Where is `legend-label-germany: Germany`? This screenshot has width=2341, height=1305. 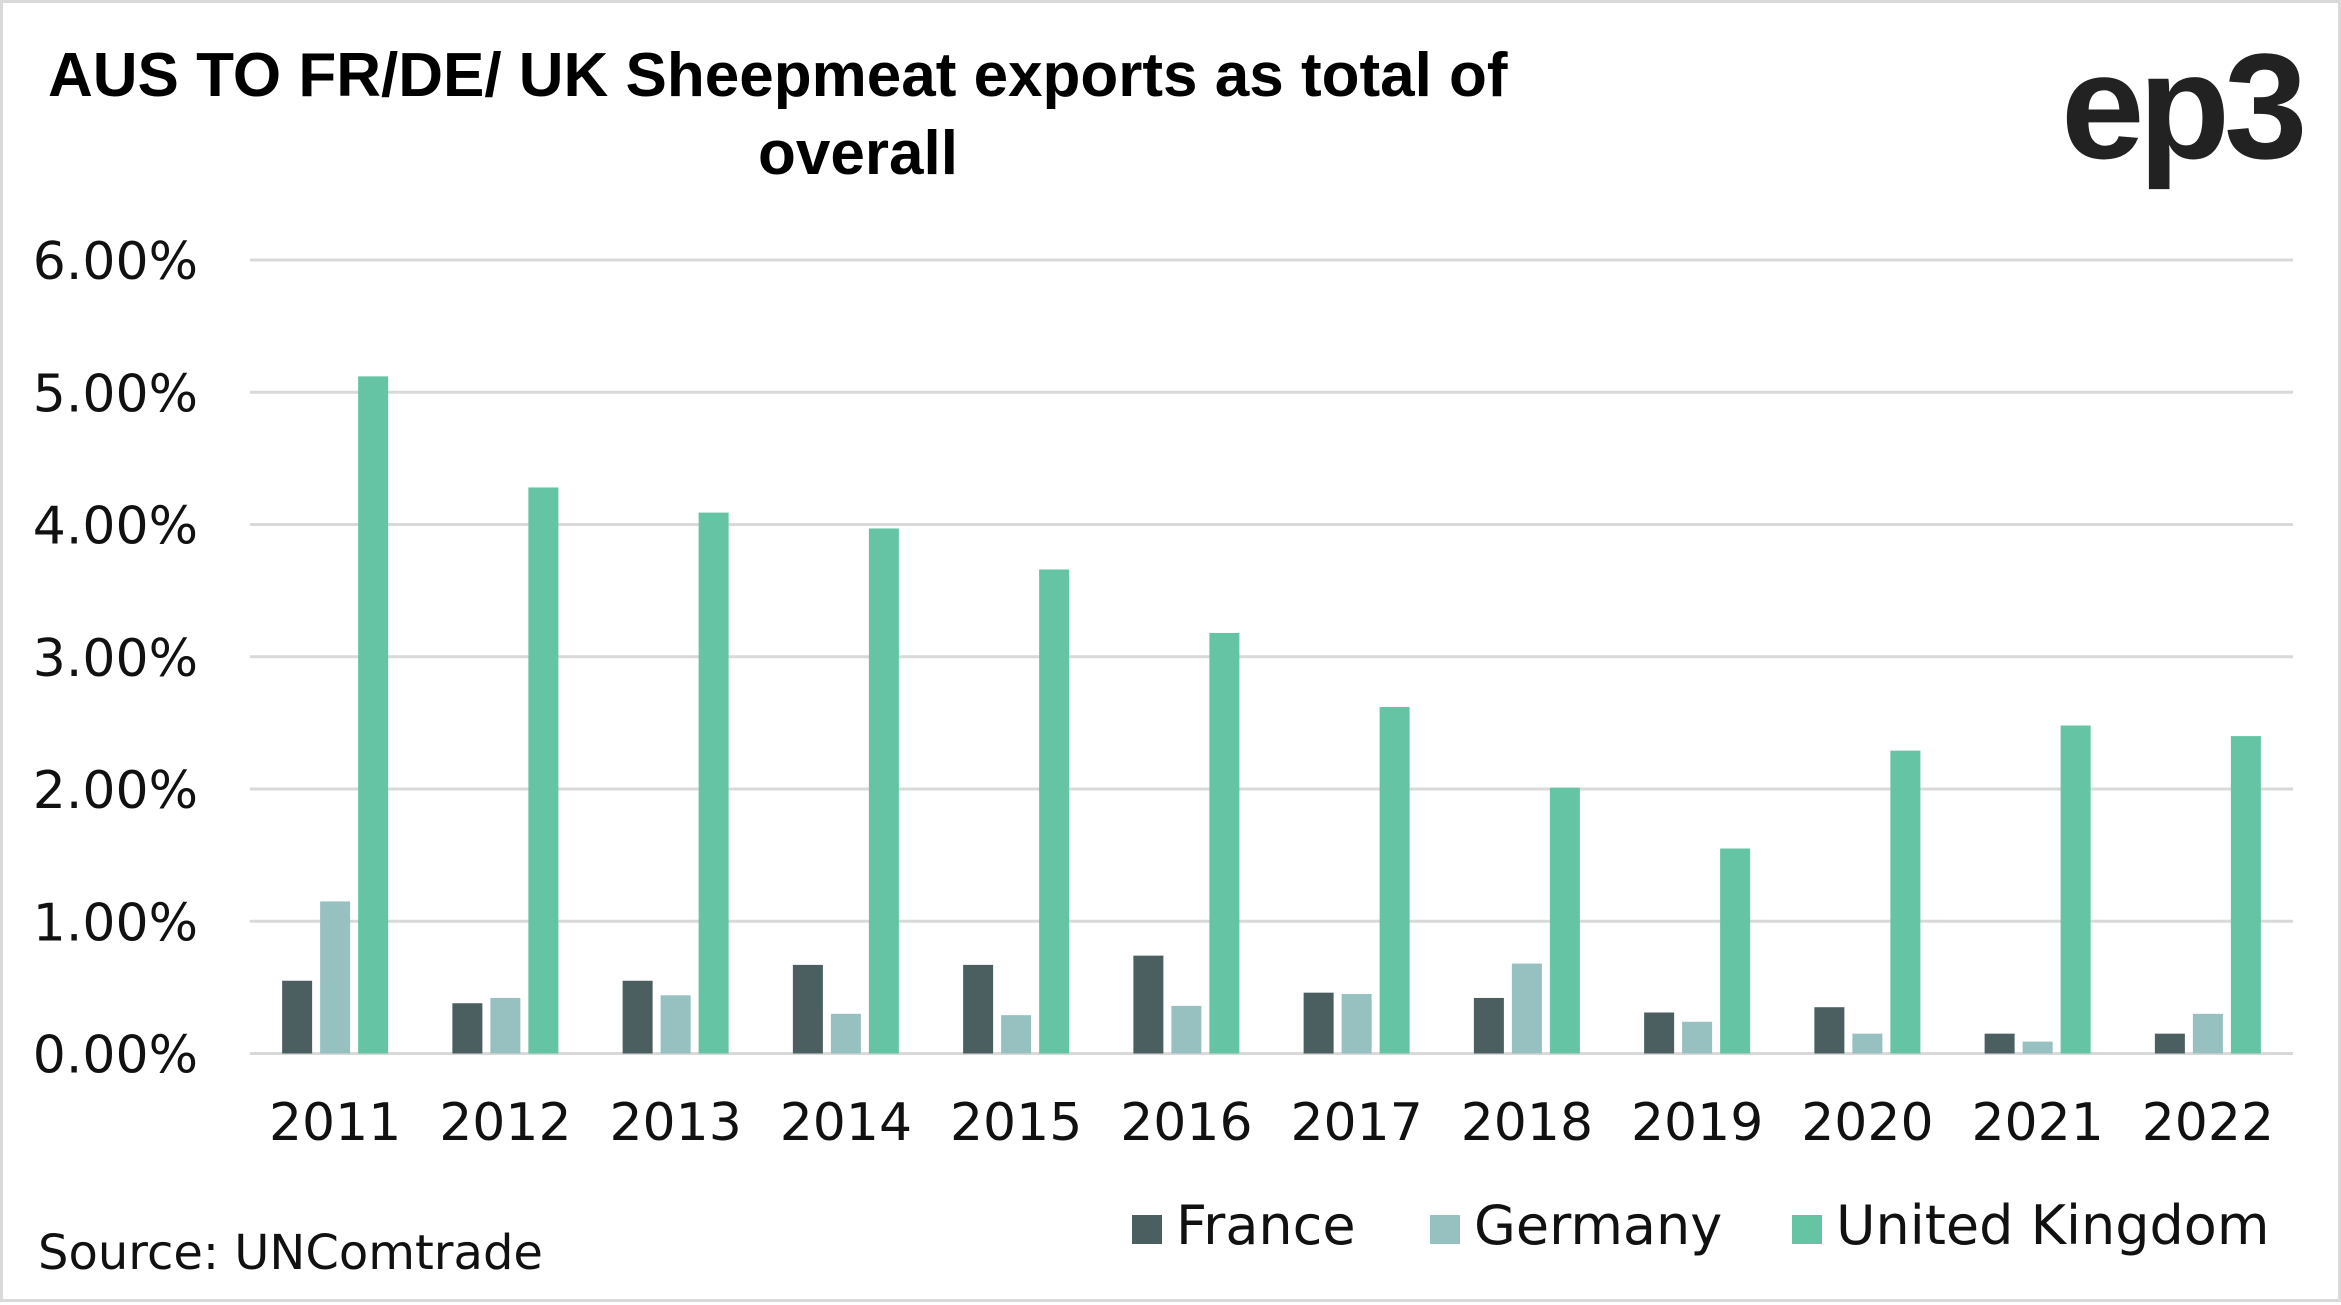 legend-label-germany: Germany is located at coordinates (1598, 1225).